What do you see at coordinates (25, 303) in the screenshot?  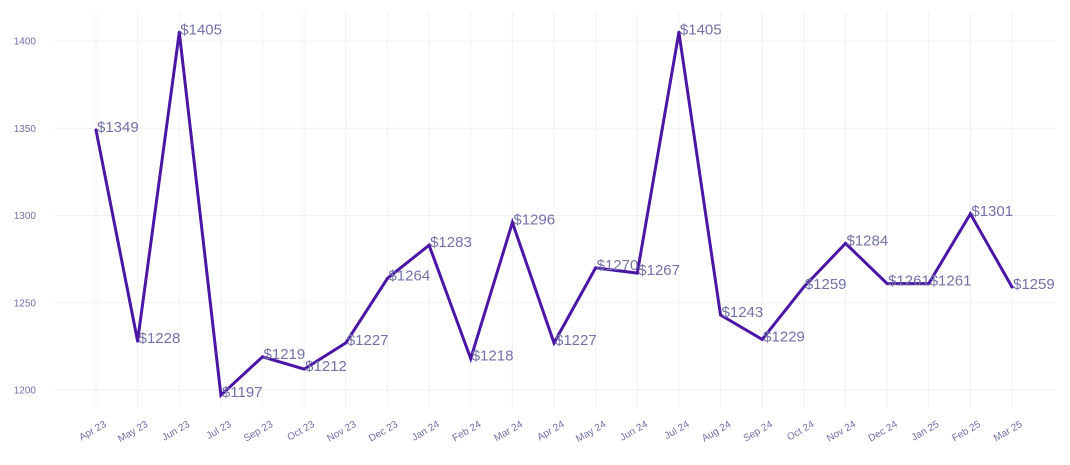 I see `y-tick-label: 1250` at bounding box center [25, 303].